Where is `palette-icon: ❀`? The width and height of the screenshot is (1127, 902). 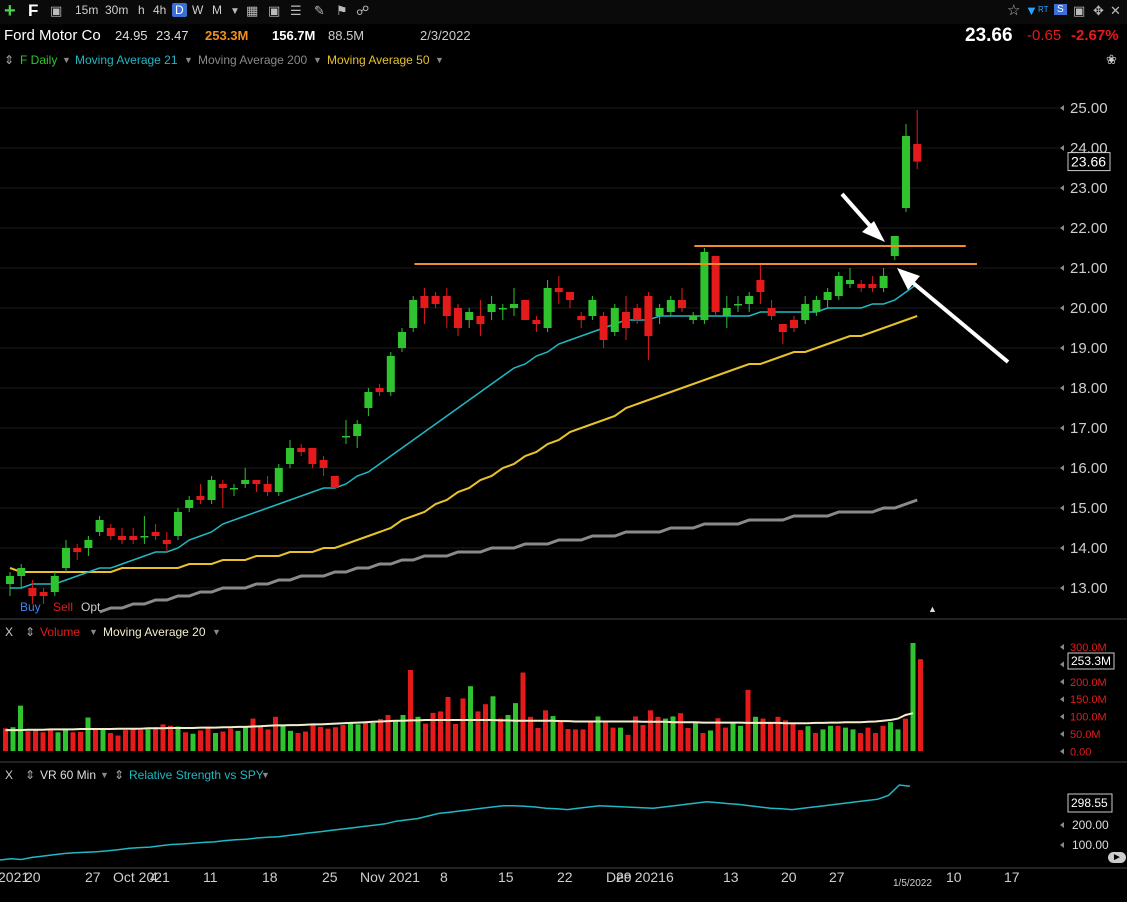 palette-icon: ❀ is located at coordinates (1111, 59).